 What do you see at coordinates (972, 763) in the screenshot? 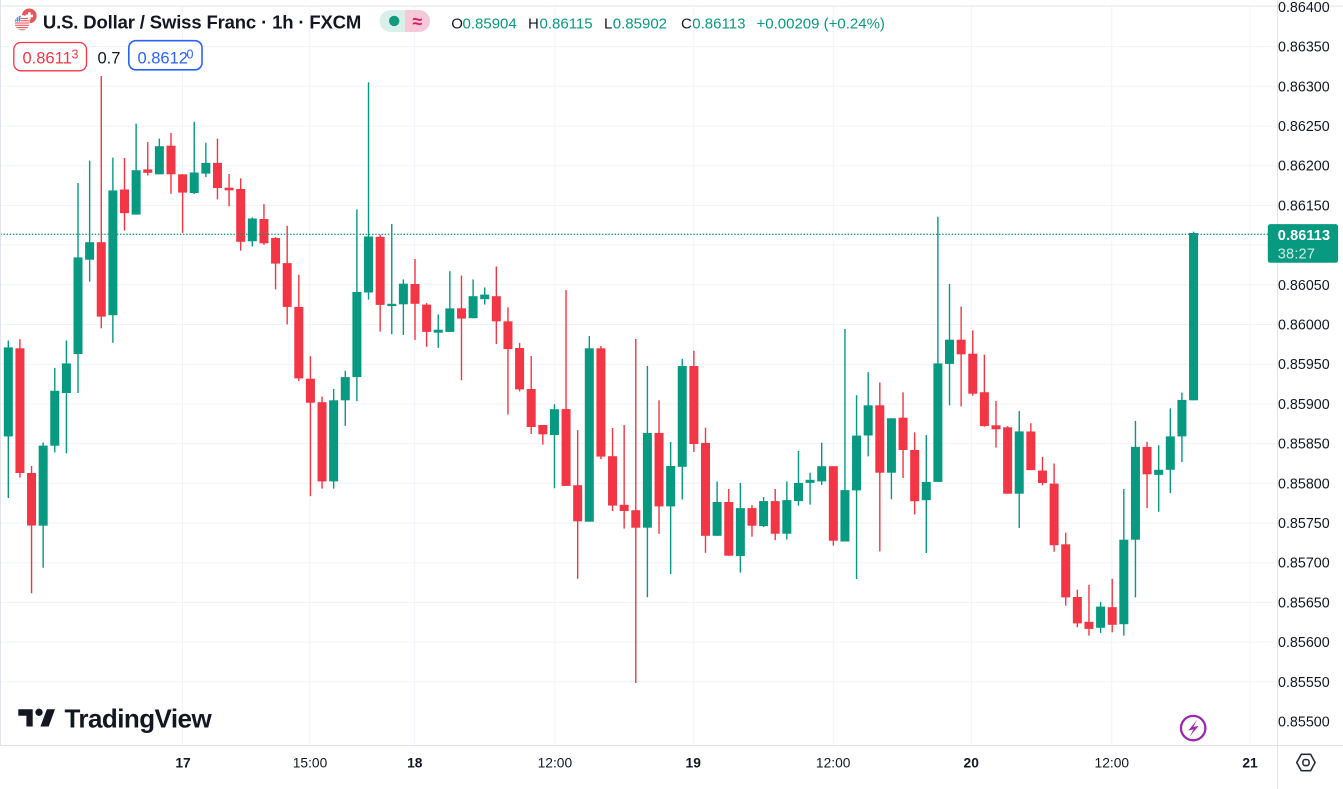
I see `svg-text: 20` at bounding box center [972, 763].